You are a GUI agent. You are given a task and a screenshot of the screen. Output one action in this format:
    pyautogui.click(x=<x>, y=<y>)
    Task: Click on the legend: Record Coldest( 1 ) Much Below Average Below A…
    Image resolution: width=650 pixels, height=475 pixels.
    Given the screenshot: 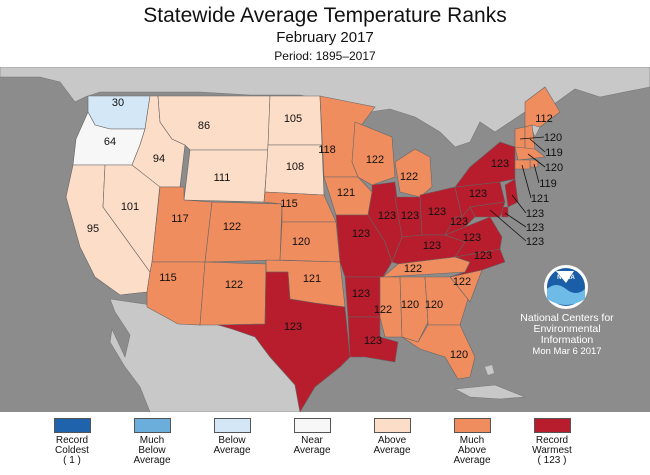 What is the action you would take?
    pyautogui.click(x=325, y=443)
    